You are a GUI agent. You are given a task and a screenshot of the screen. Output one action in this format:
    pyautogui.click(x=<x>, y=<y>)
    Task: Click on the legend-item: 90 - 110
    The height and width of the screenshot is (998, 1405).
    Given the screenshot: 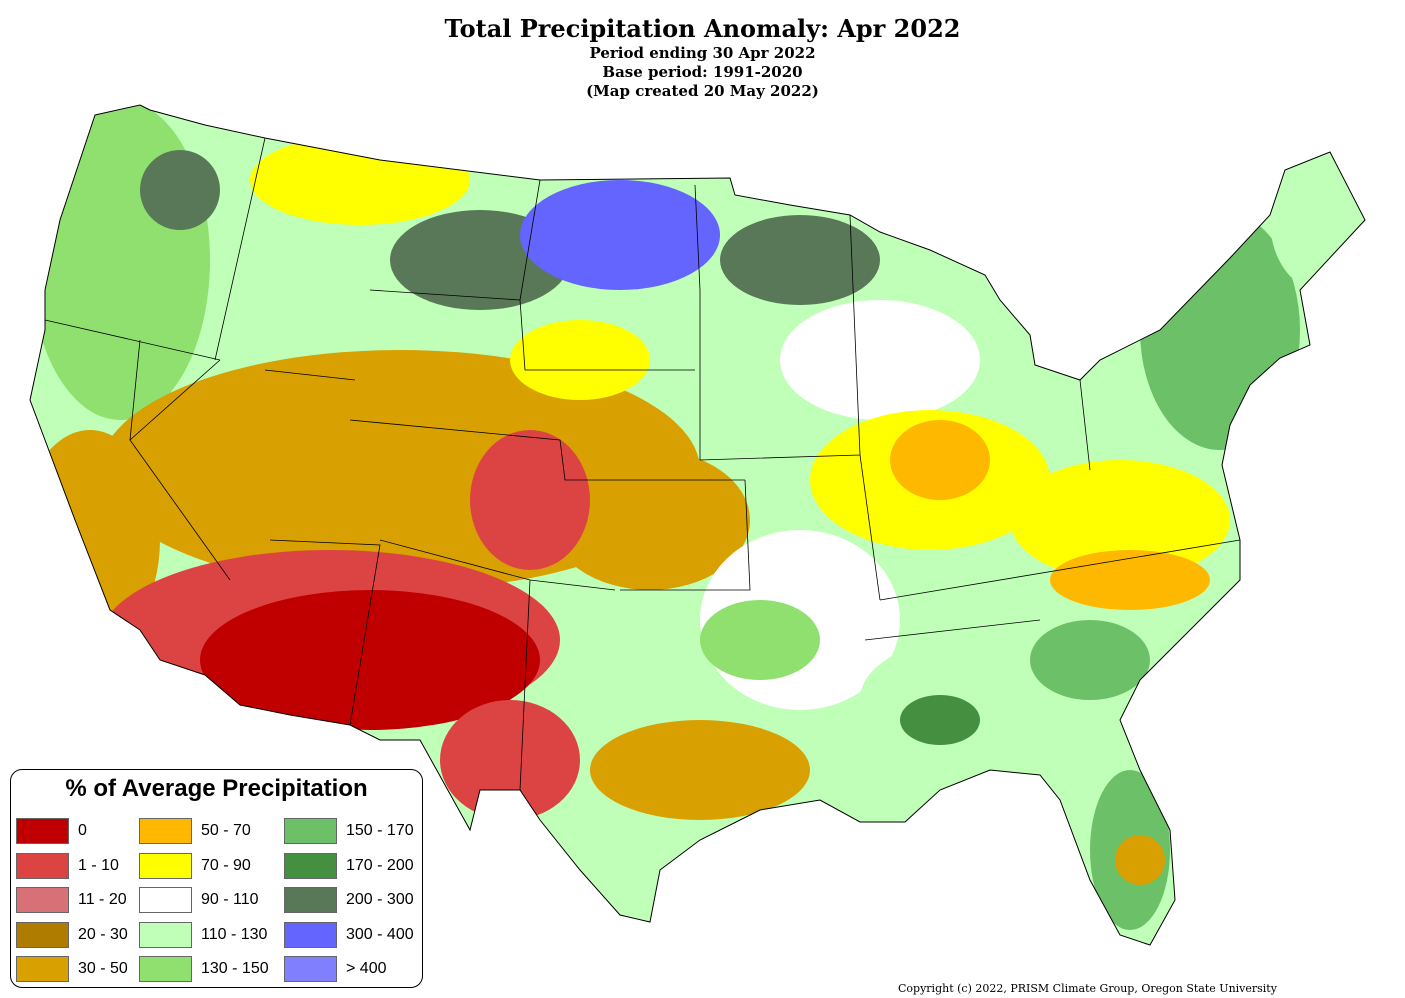 What is the action you would take?
    pyautogui.click(x=199, y=900)
    